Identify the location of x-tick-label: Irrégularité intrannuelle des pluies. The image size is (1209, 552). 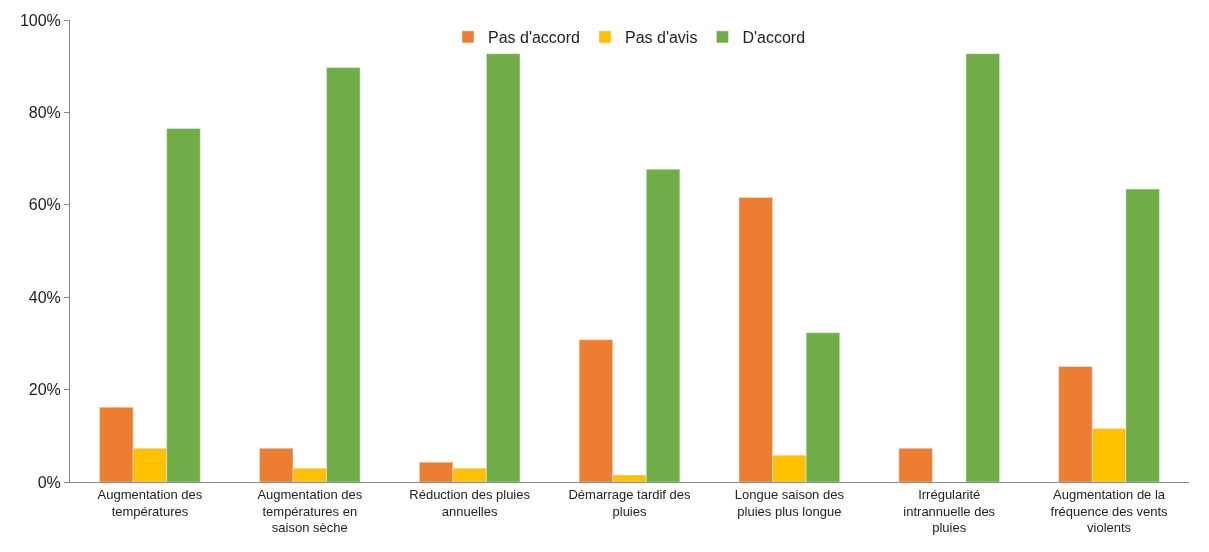
(949, 511).